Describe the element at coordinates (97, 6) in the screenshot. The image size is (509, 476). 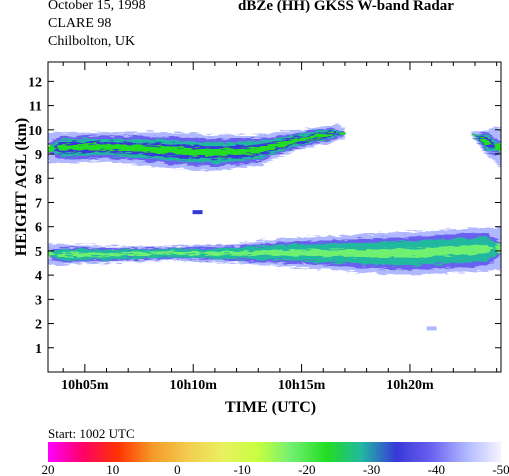
I see `header-date: October 15, 1998` at that location.